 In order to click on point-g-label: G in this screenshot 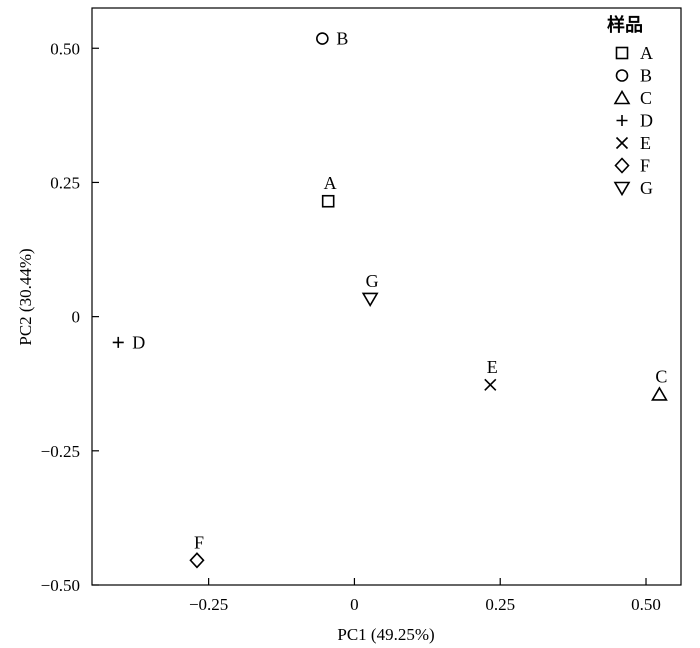, I will do `click(372, 281)`.